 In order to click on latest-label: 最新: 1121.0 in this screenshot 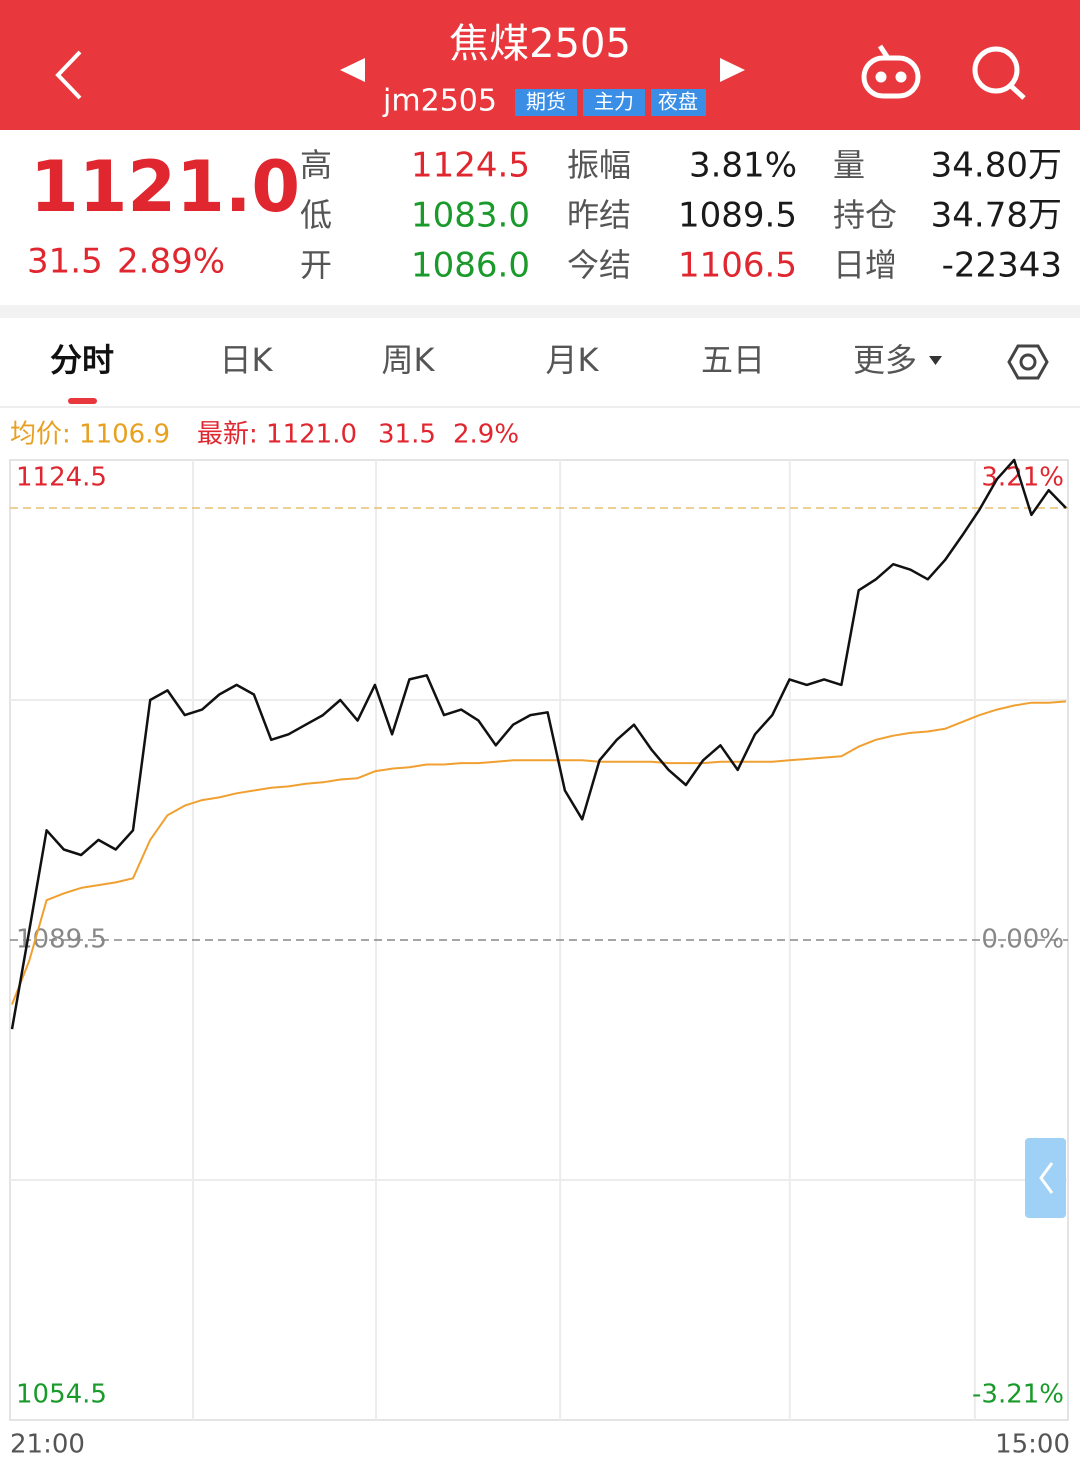, I will do `click(277, 435)`.